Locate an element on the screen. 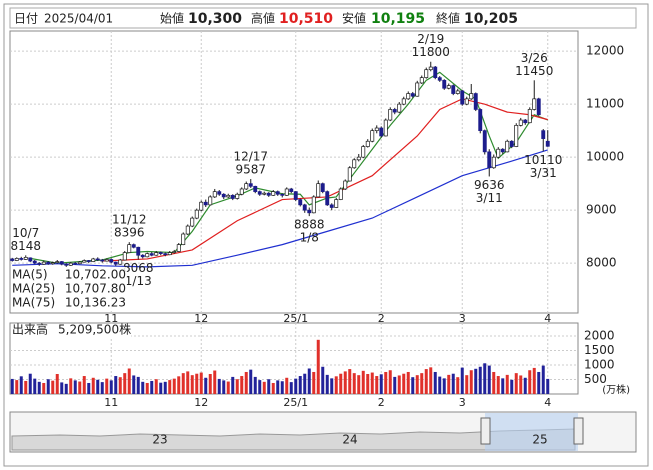 The width and height of the screenshot is (653, 470). x-tick-label: 25/1 is located at coordinates (295, 318).